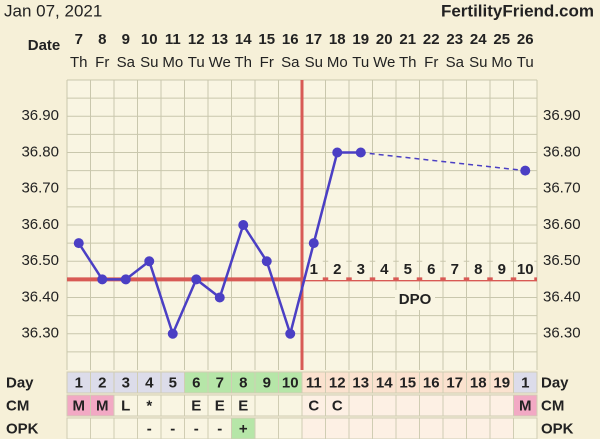  I want to click on x-tick-label: 11, so click(173, 39).